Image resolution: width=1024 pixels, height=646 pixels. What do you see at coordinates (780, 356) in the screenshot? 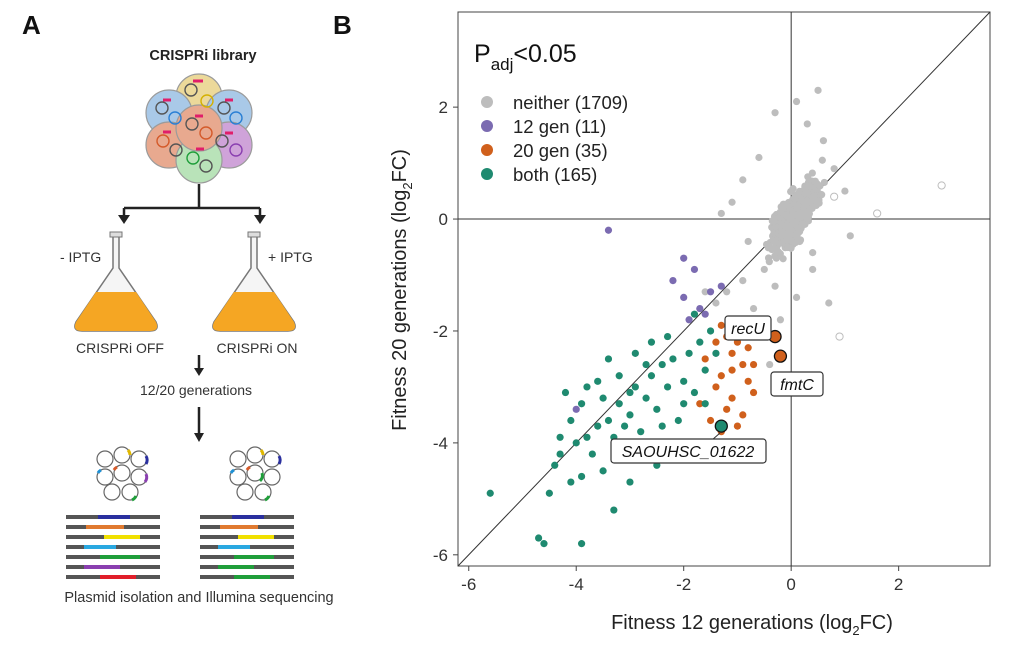
I see `point-highlight-fmtC` at bounding box center [780, 356].